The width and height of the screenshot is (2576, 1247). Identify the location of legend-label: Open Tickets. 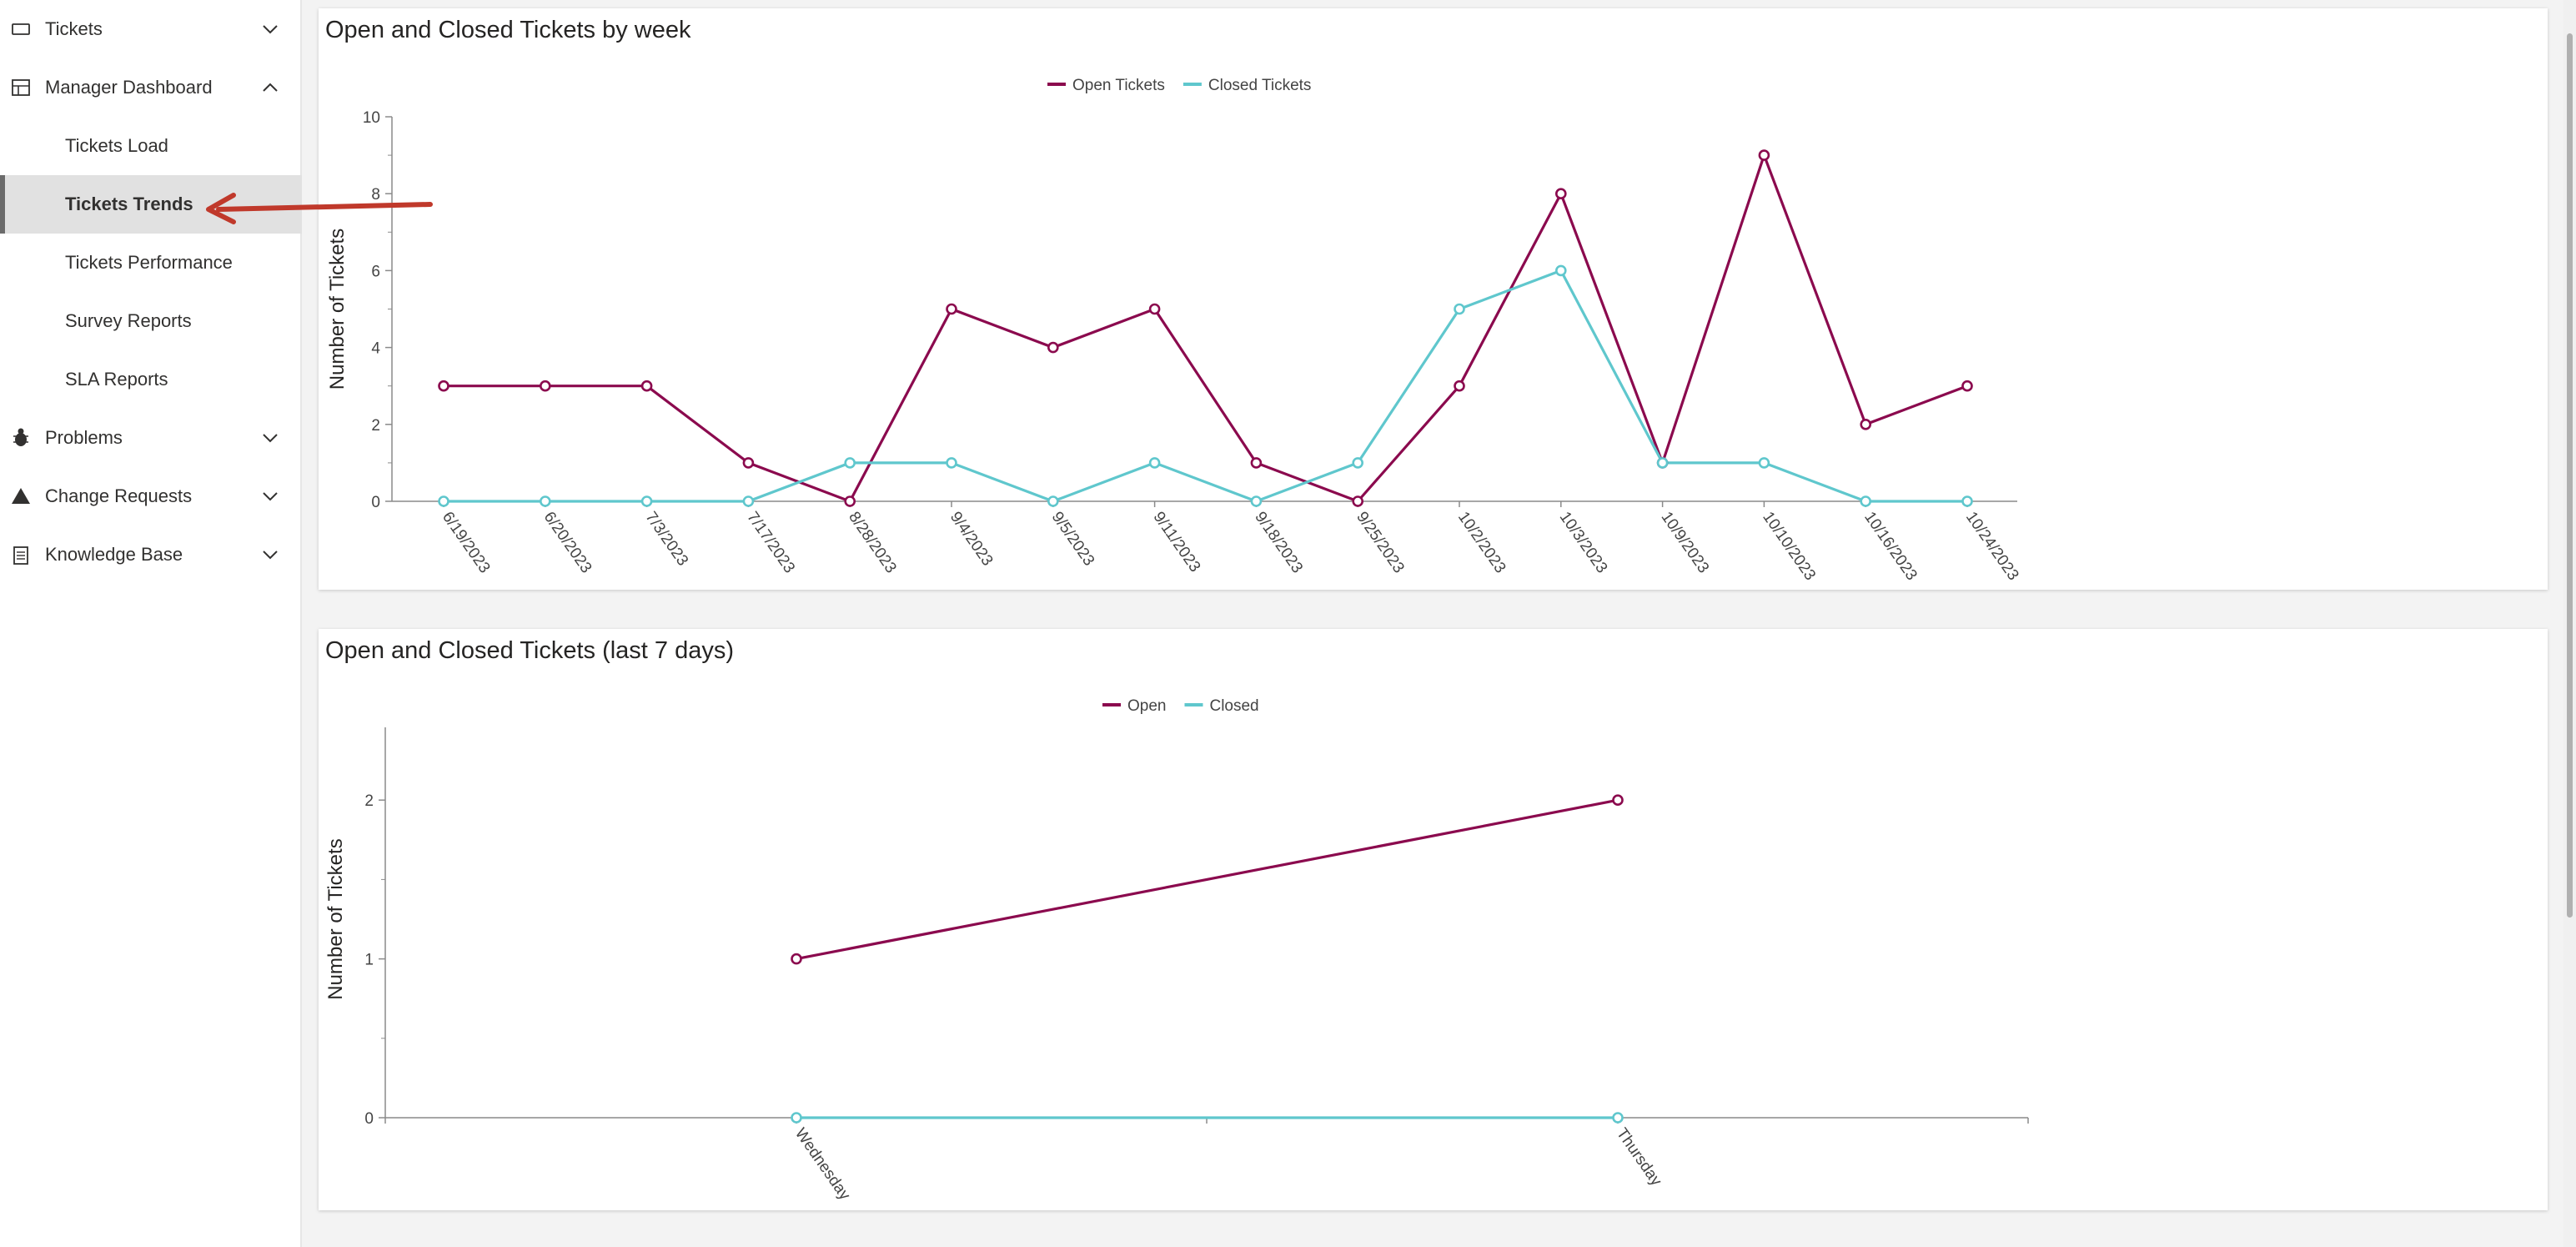
(1118, 86).